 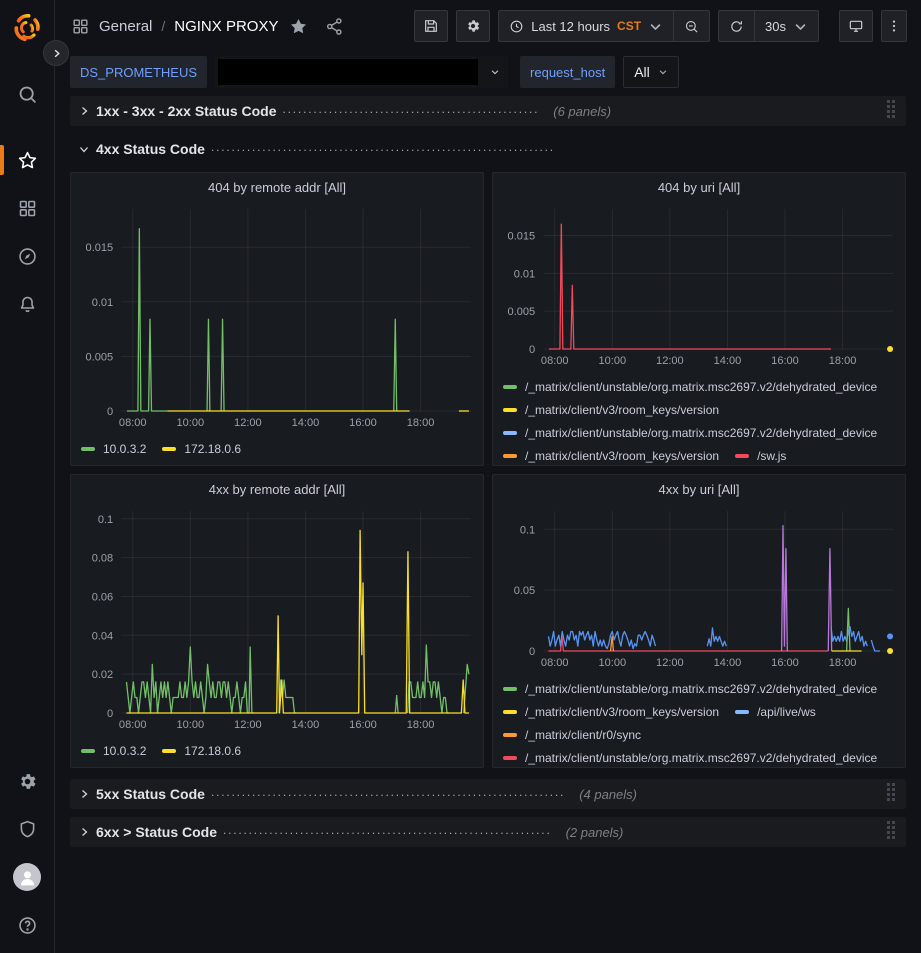 What do you see at coordinates (699, 489) in the screenshot?
I see `panel-title: 4xx by uri [All]` at bounding box center [699, 489].